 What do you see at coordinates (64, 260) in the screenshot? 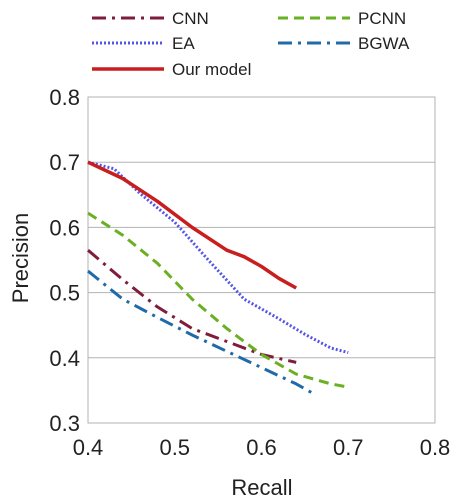
I see `y-tick-labels: 0.3 0.4 0.5 0.6 0.7 0.8` at bounding box center [64, 260].